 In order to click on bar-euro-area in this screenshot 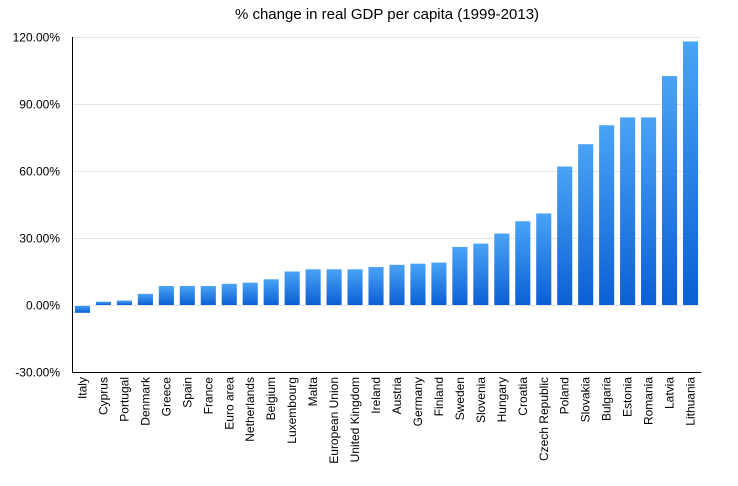, I will do `click(229, 294)`.